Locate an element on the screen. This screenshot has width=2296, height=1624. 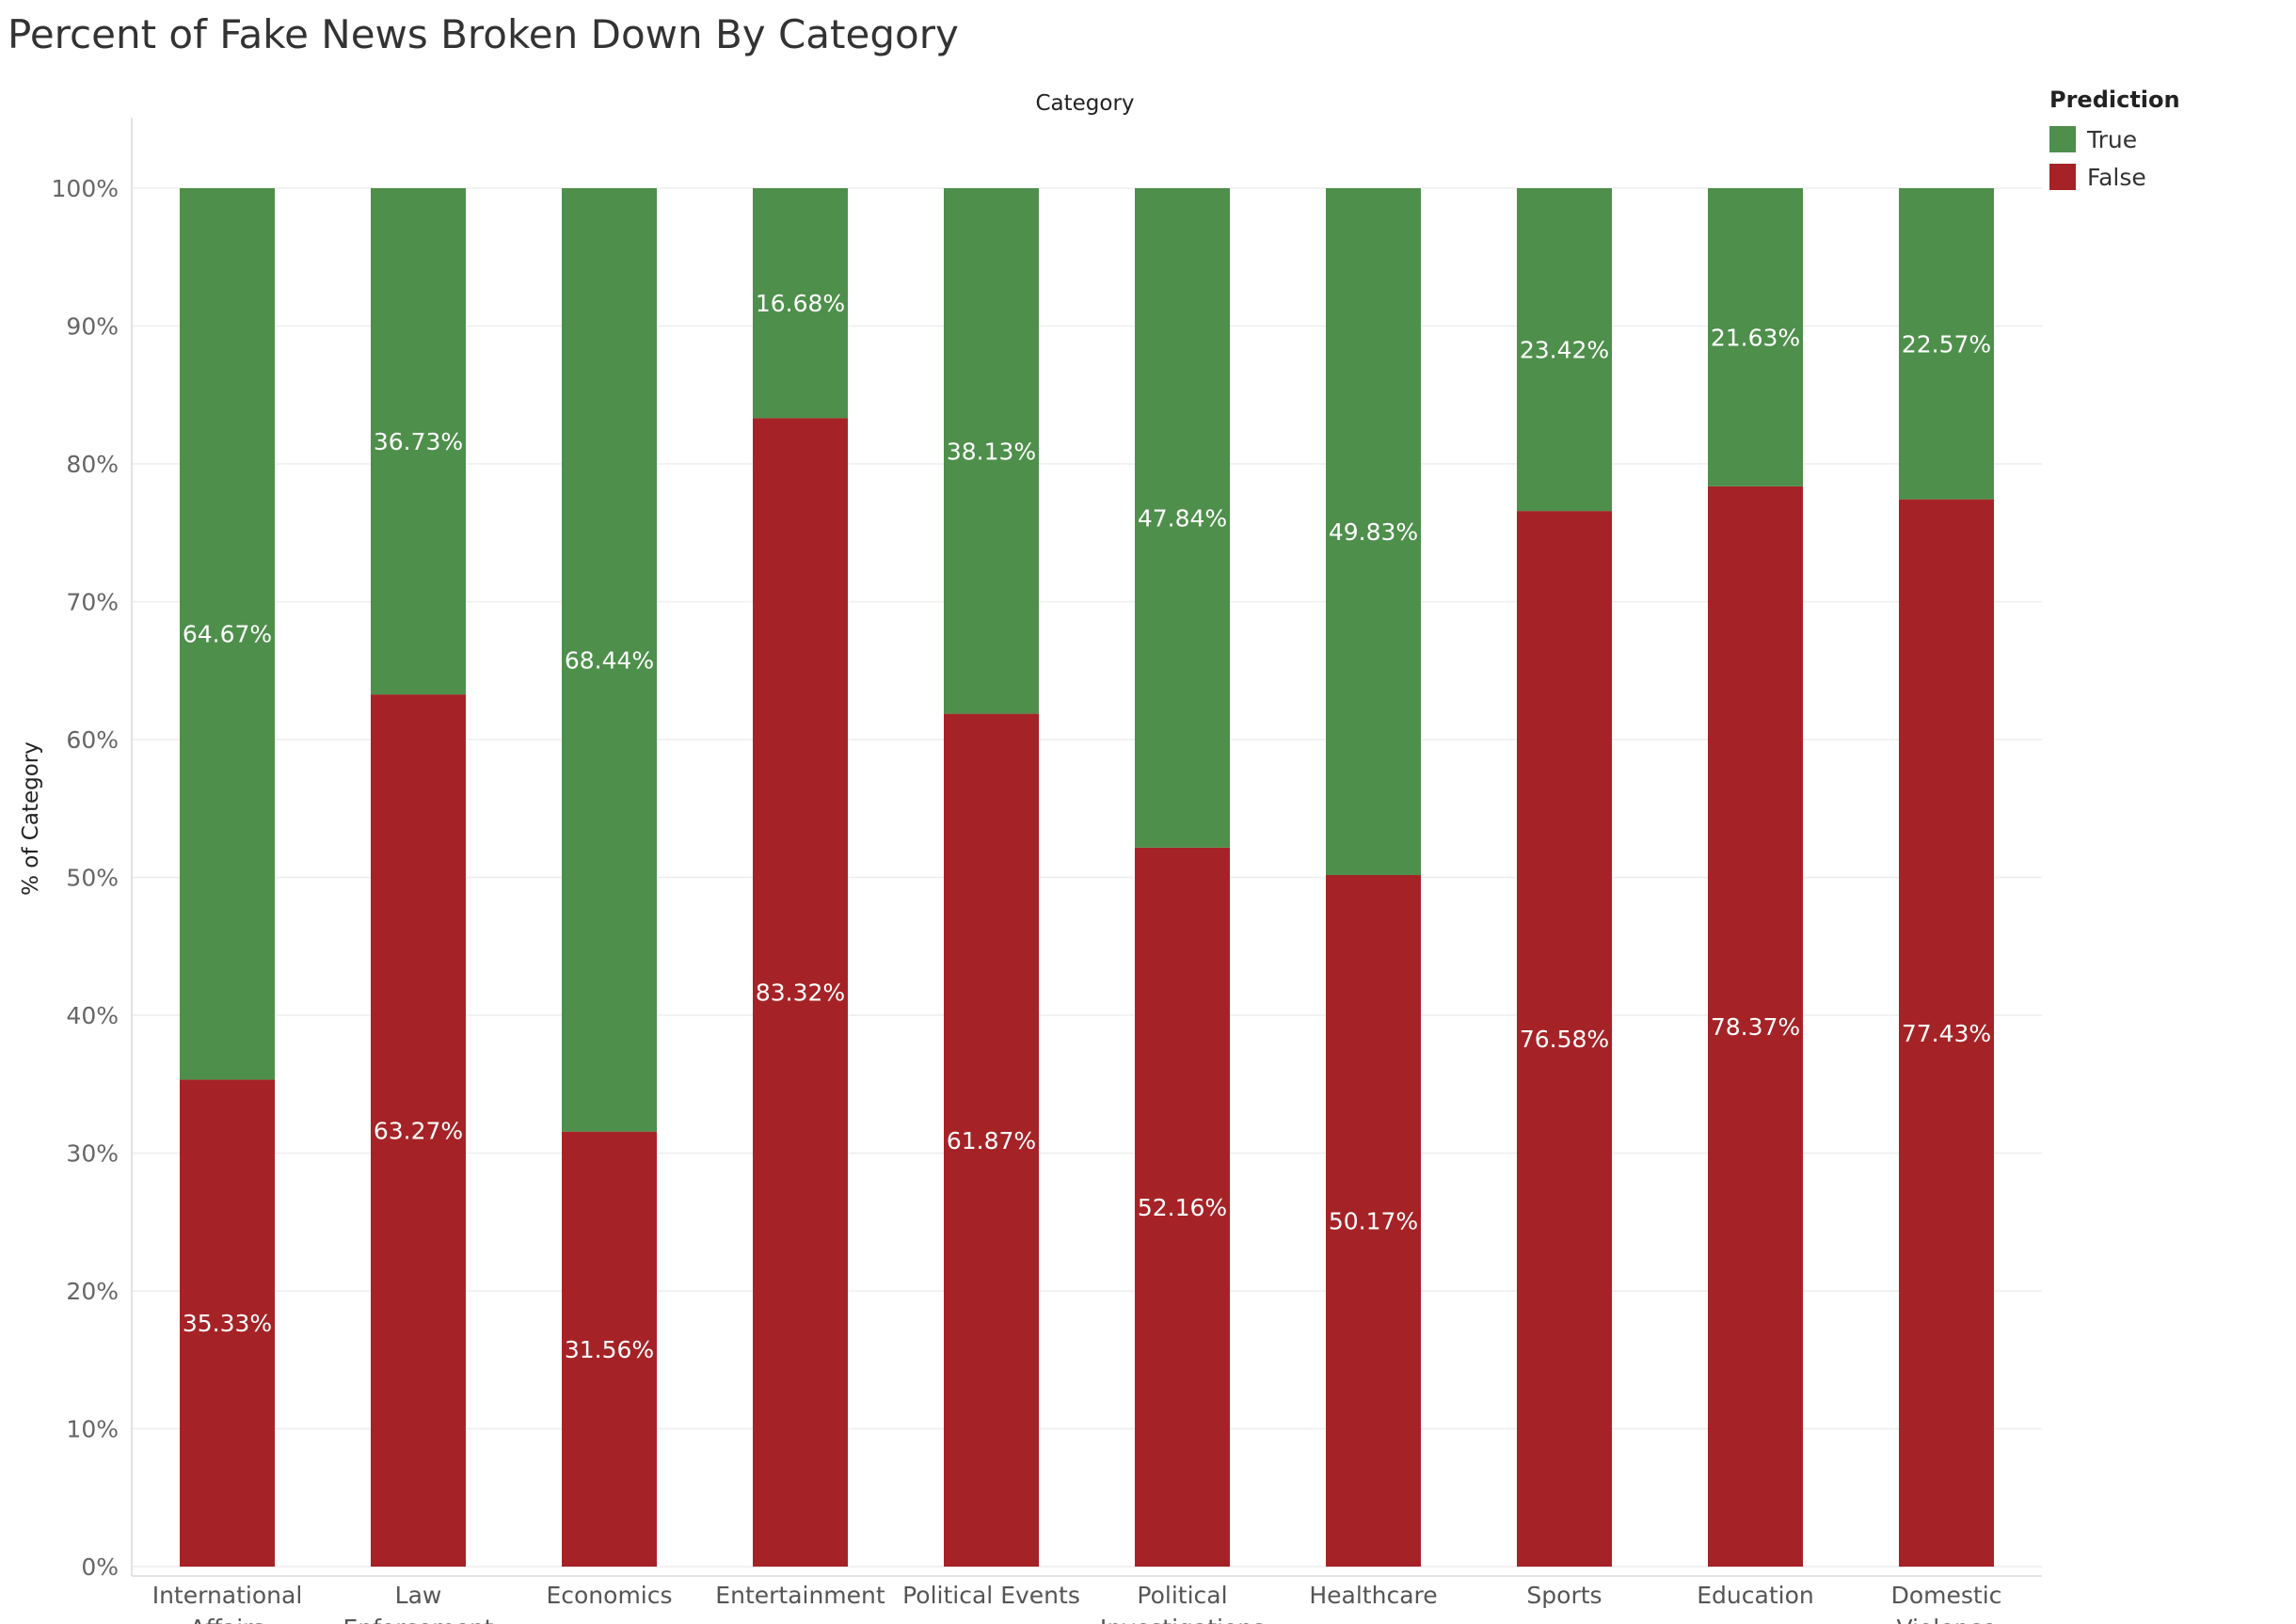
x-category-label: Violence is located at coordinates (1946, 1619).